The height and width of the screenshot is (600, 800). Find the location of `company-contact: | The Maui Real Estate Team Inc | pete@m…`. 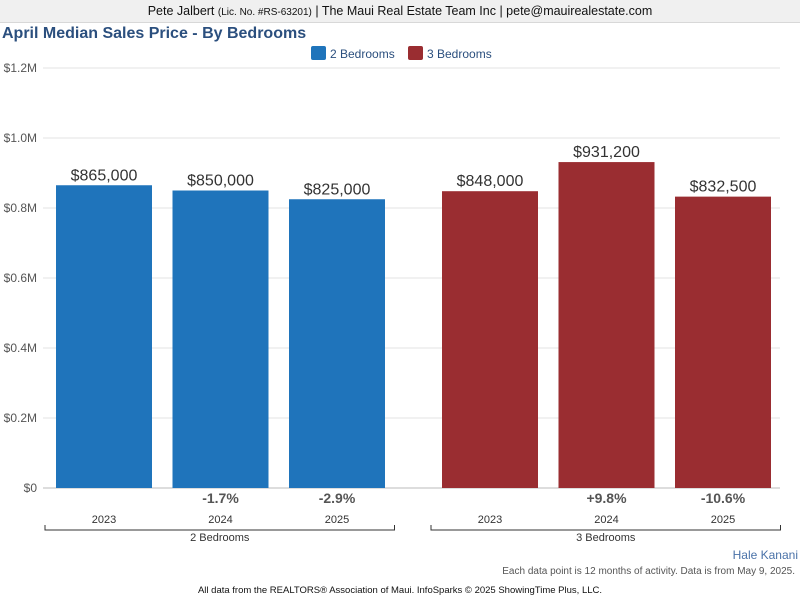

company-contact: | The Maui Real Estate Team Inc | pete@m… is located at coordinates (484, 11).